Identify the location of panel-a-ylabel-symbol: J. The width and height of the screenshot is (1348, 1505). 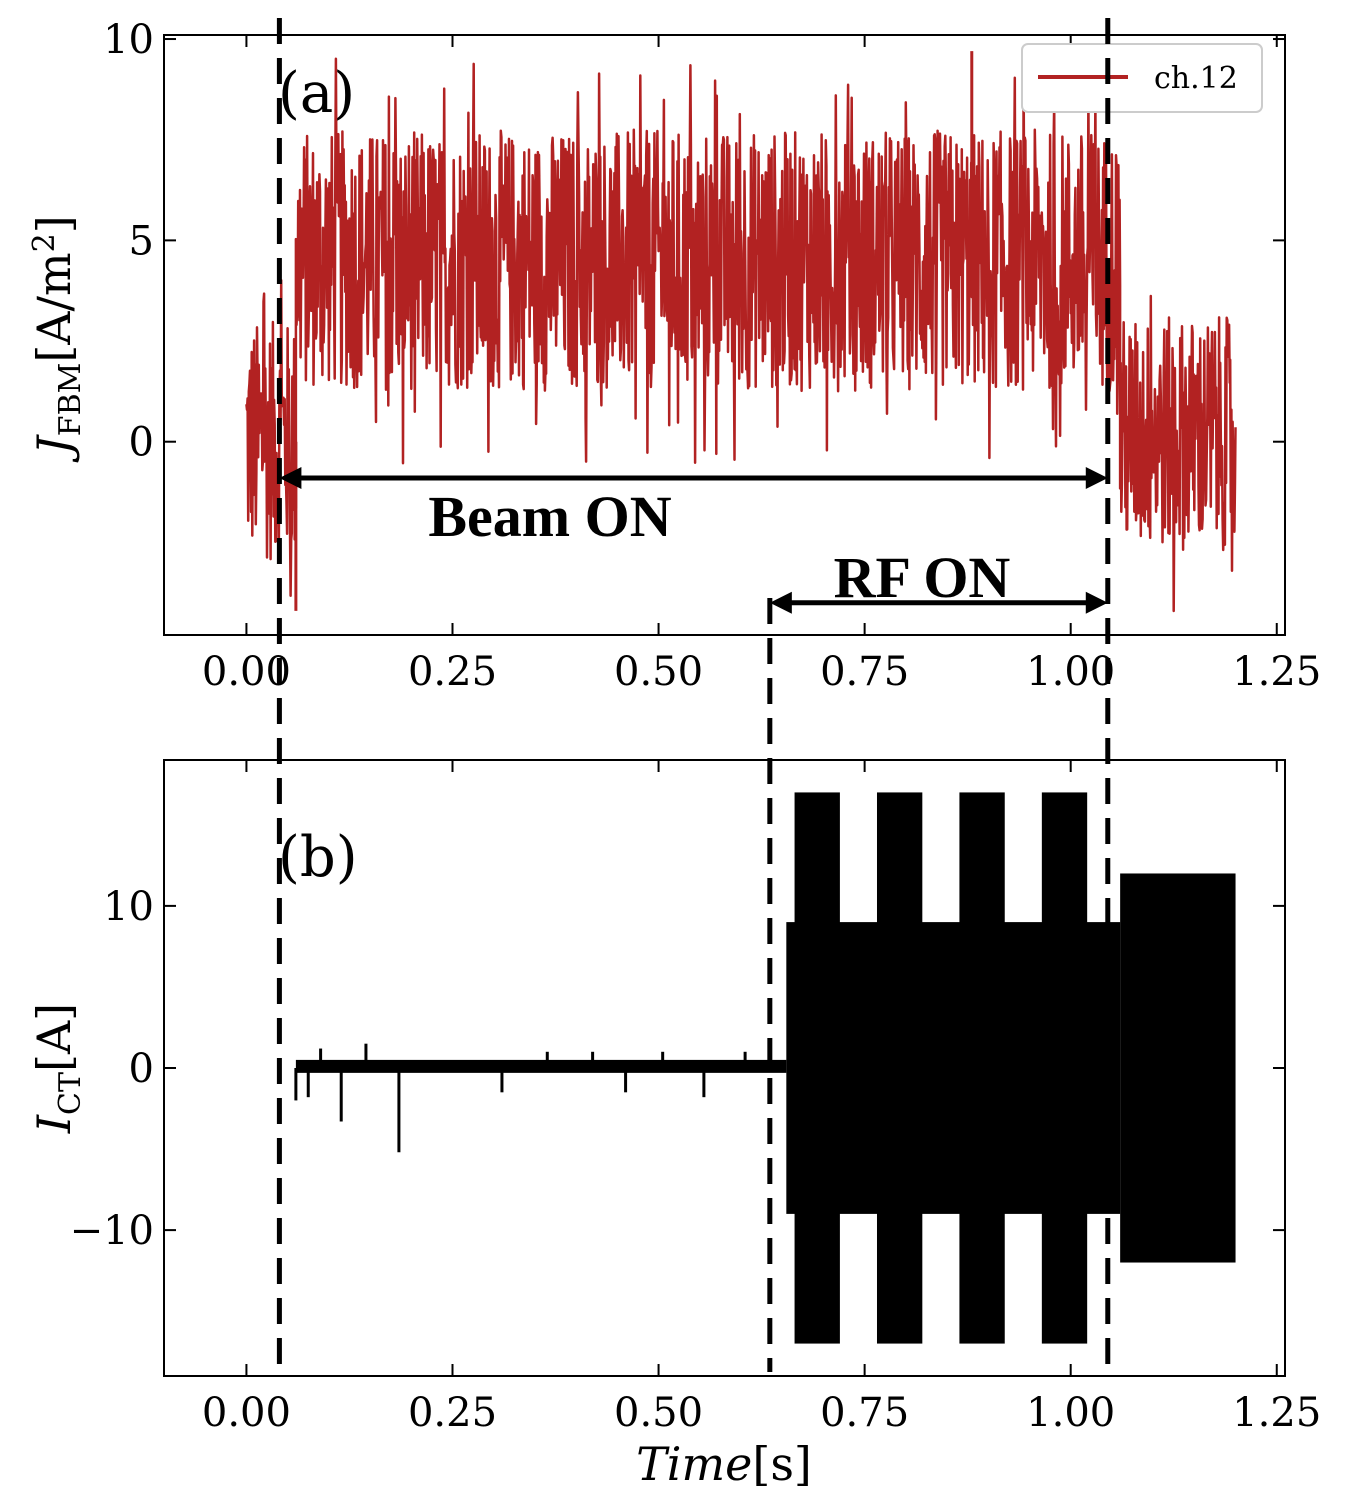
(54, 448).